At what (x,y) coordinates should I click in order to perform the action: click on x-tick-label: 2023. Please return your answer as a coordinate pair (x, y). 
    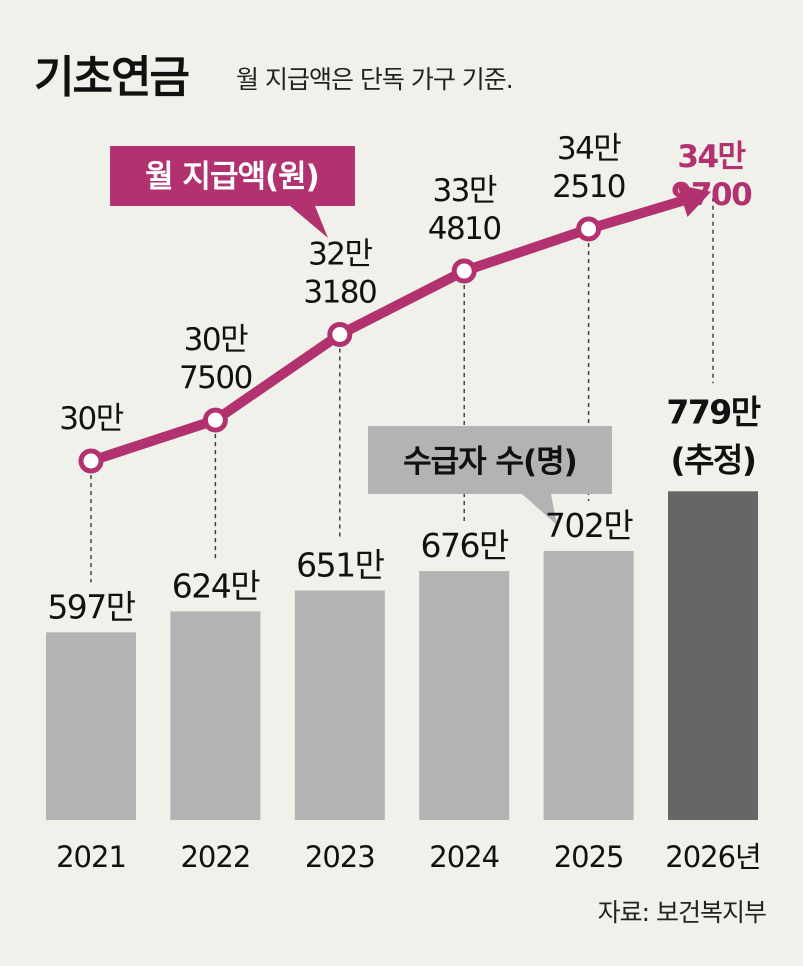
    Looking at the image, I should click on (340, 857).